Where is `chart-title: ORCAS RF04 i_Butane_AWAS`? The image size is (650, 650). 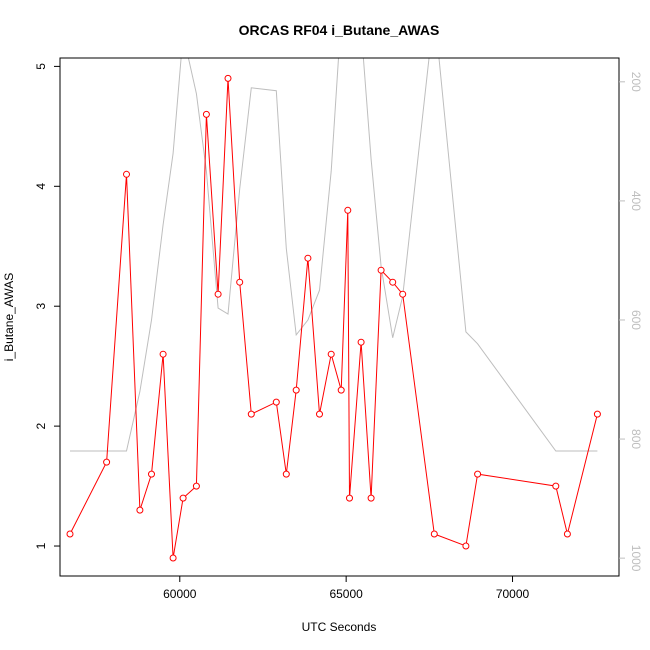 chart-title: ORCAS RF04 i_Butane_AWAS is located at coordinates (339, 30).